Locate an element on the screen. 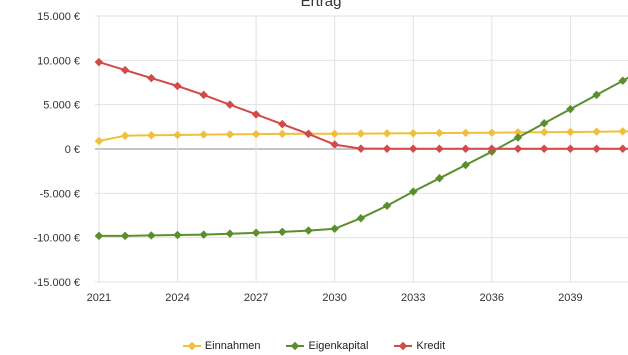 The height and width of the screenshot is (355, 628). x-tick-label: 2024 is located at coordinates (177, 298).